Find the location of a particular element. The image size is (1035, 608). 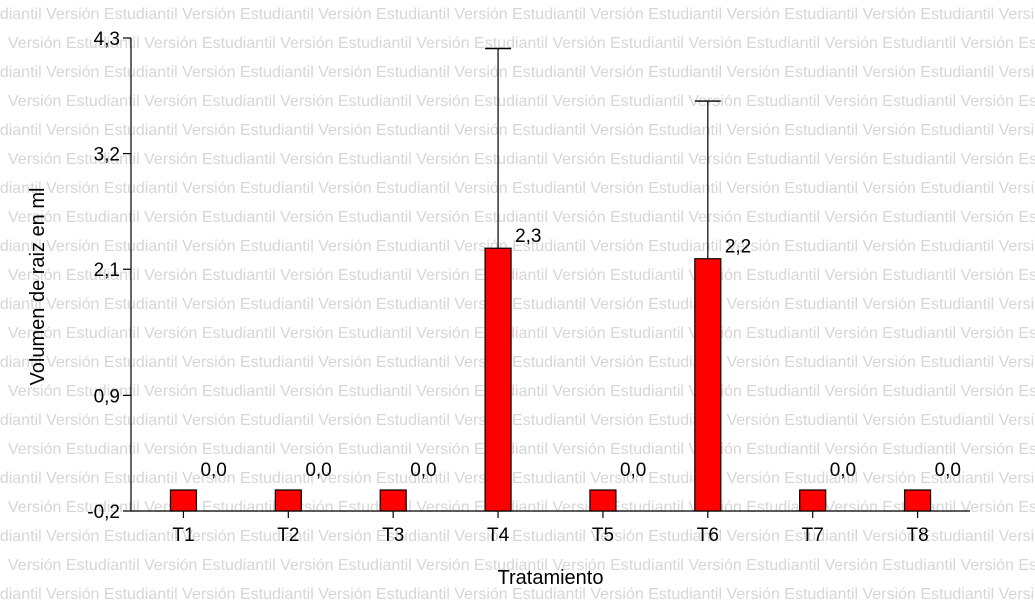

y-tick-label: 3,2 is located at coordinates (107, 155).